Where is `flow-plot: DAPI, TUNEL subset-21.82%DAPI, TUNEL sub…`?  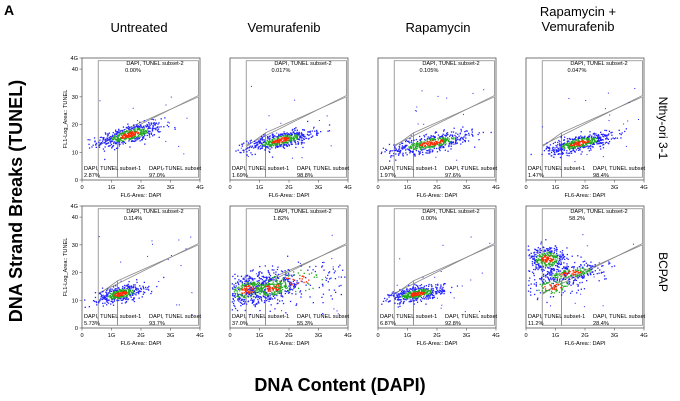
flow-plot: DAPI, TUNEL subset-21.82%DAPI, TUNEL sub… is located at coordinates (290, 276).